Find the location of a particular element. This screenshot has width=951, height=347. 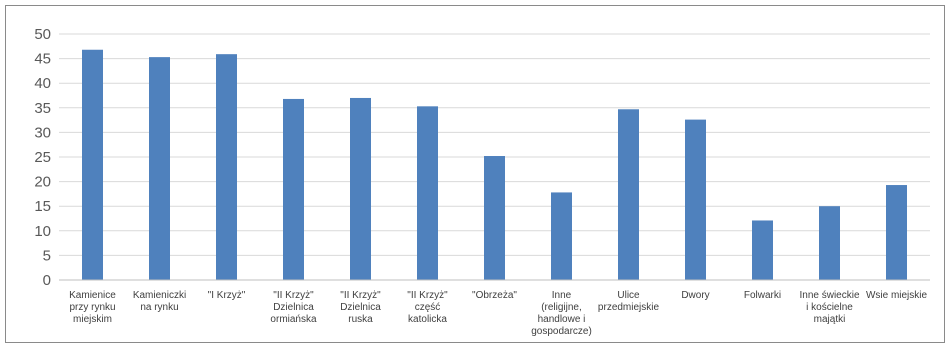

y-tick-label: 45 is located at coordinates (42, 59).